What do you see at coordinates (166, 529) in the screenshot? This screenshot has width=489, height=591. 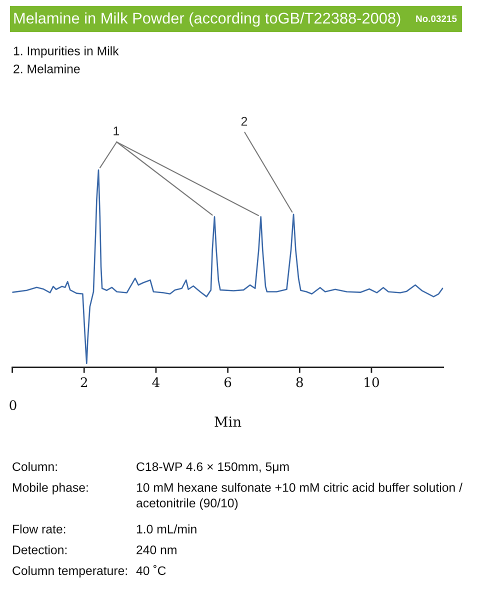 I see `text: 1.0 mL/min` at bounding box center [166, 529].